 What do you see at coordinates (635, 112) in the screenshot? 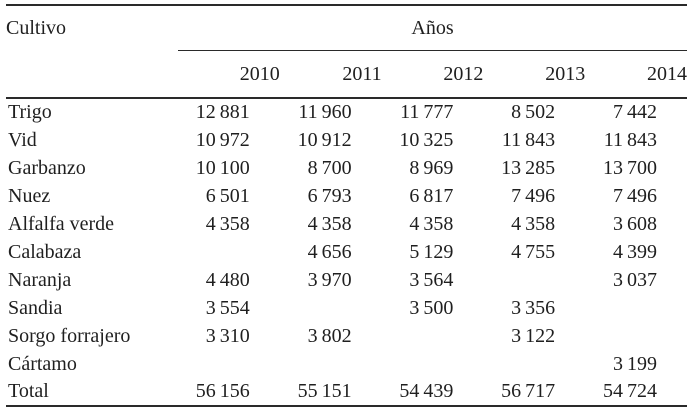
I see `cell-value: 7 442` at bounding box center [635, 112].